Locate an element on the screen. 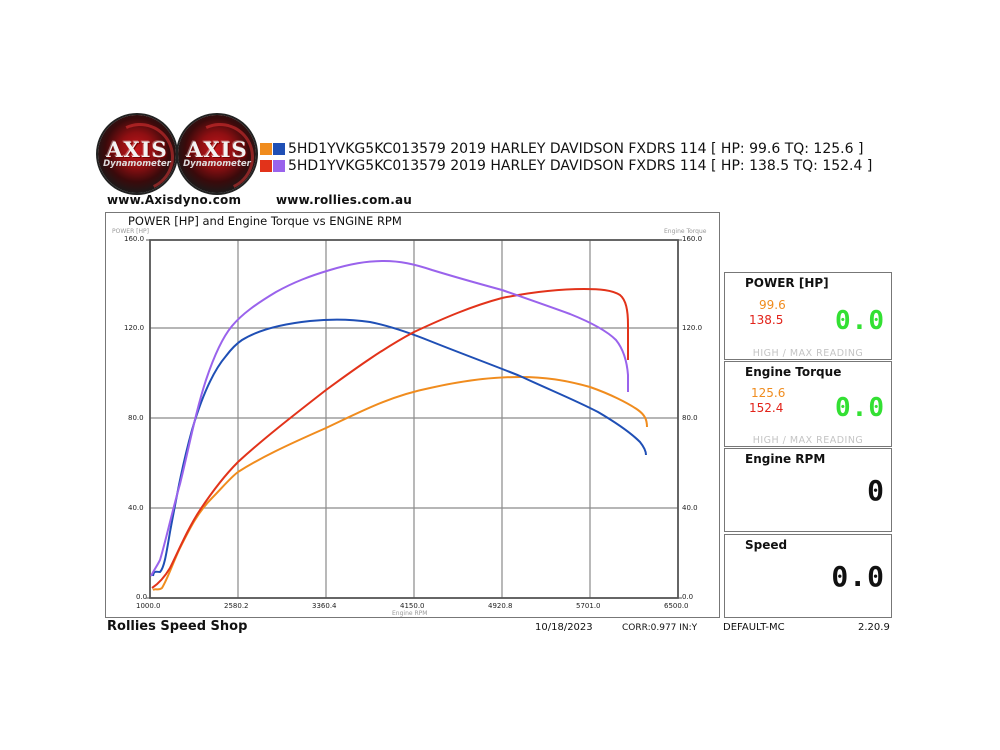 The width and height of the screenshot is (1000, 750). dyno-profile: DEFAULT-MC is located at coordinates (754, 627).